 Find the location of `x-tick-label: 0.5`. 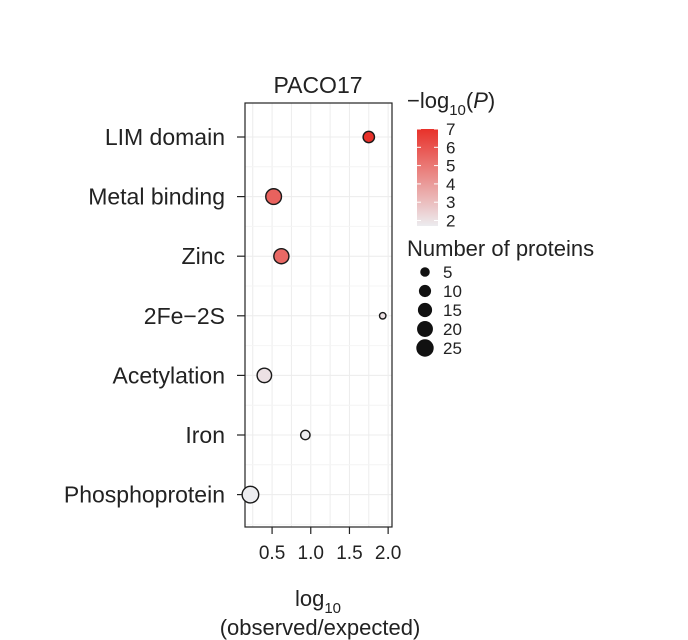

x-tick-label: 0.5 is located at coordinates (272, 553).